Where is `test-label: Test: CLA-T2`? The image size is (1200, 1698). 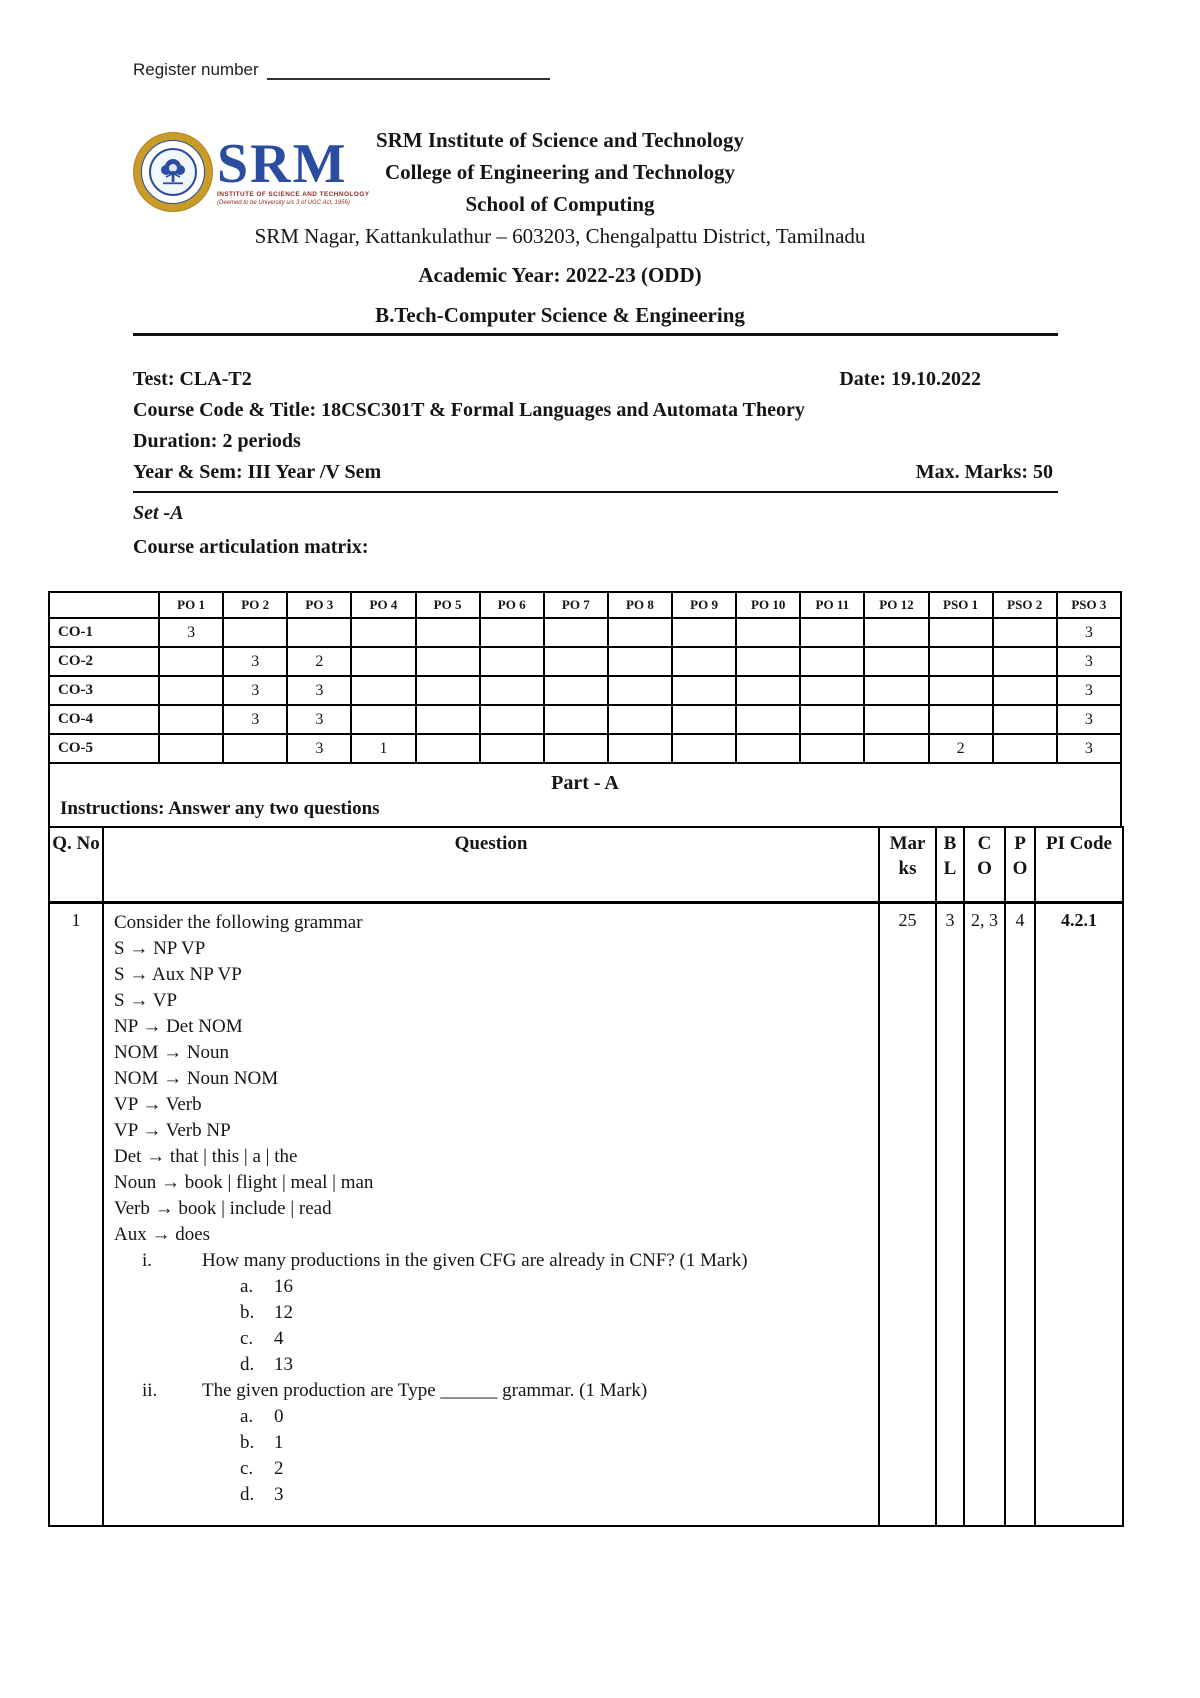 test-label: Test: CLA-T2 is located at coordinates (192, 379).